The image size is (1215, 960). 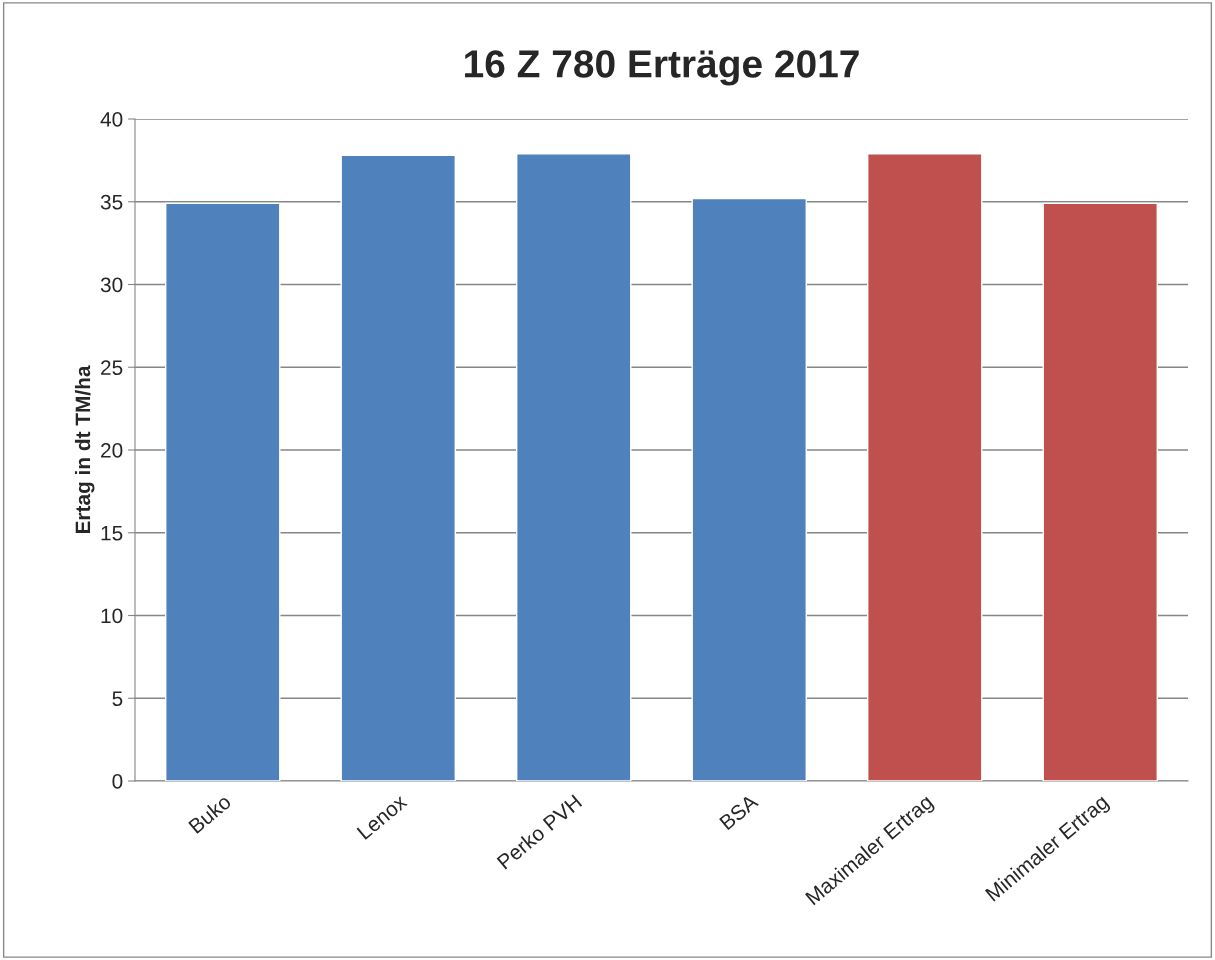 I want to click on y-tick-label: 15, so click(x=112, y=533).